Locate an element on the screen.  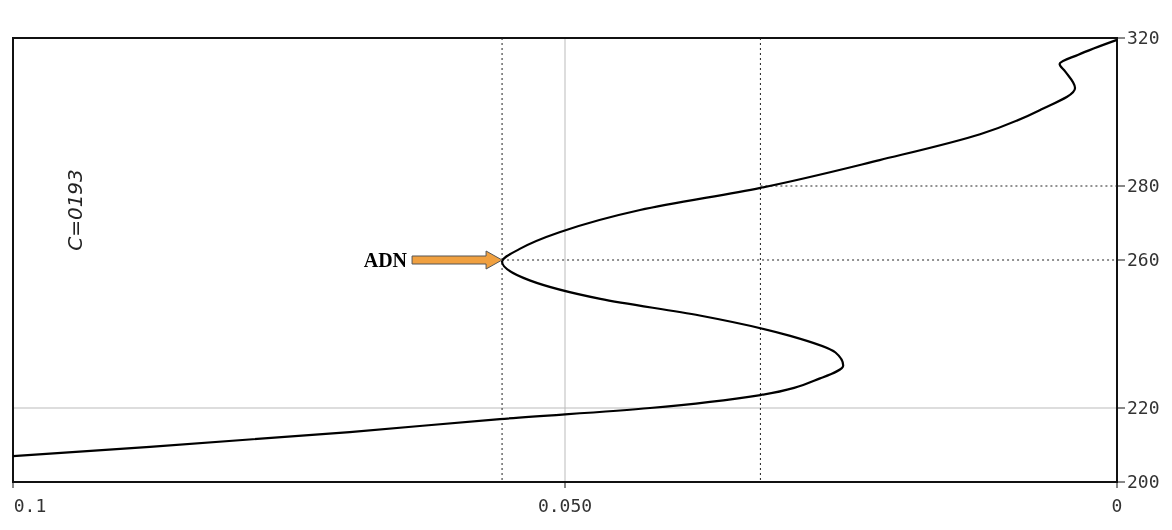
y-tick-label: 200 is located at coordinates (1143, 482).